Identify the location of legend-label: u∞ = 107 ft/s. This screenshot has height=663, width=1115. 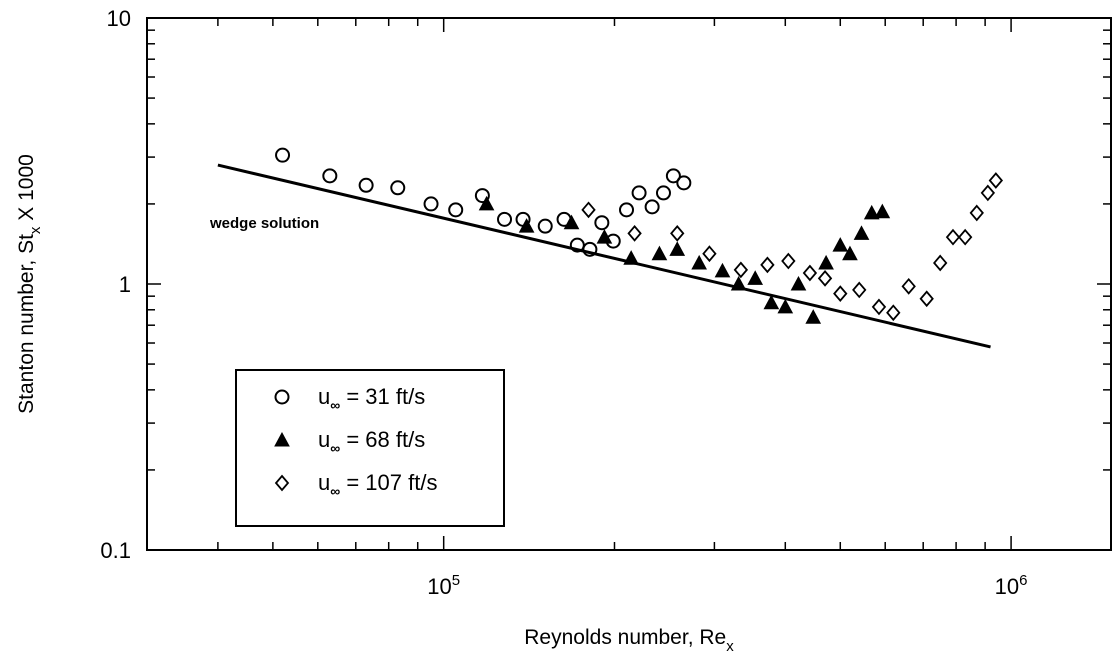
(377, 484).